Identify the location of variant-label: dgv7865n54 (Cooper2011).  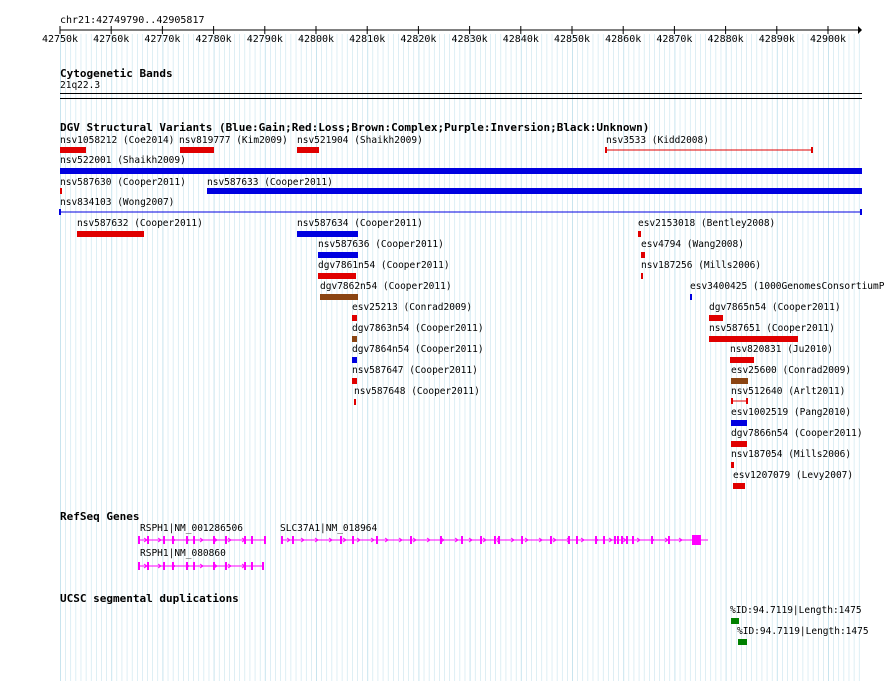
(775, 307).